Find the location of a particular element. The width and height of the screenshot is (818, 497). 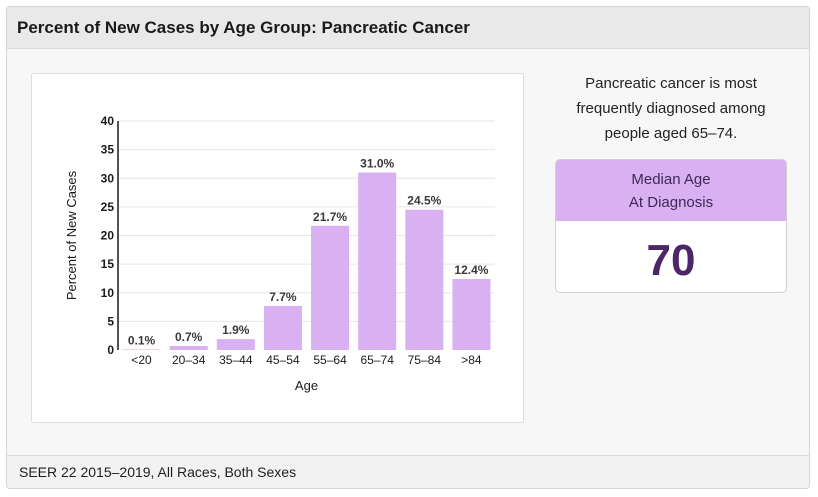

data-label: 0.7% is located at coordinates (189, 337).